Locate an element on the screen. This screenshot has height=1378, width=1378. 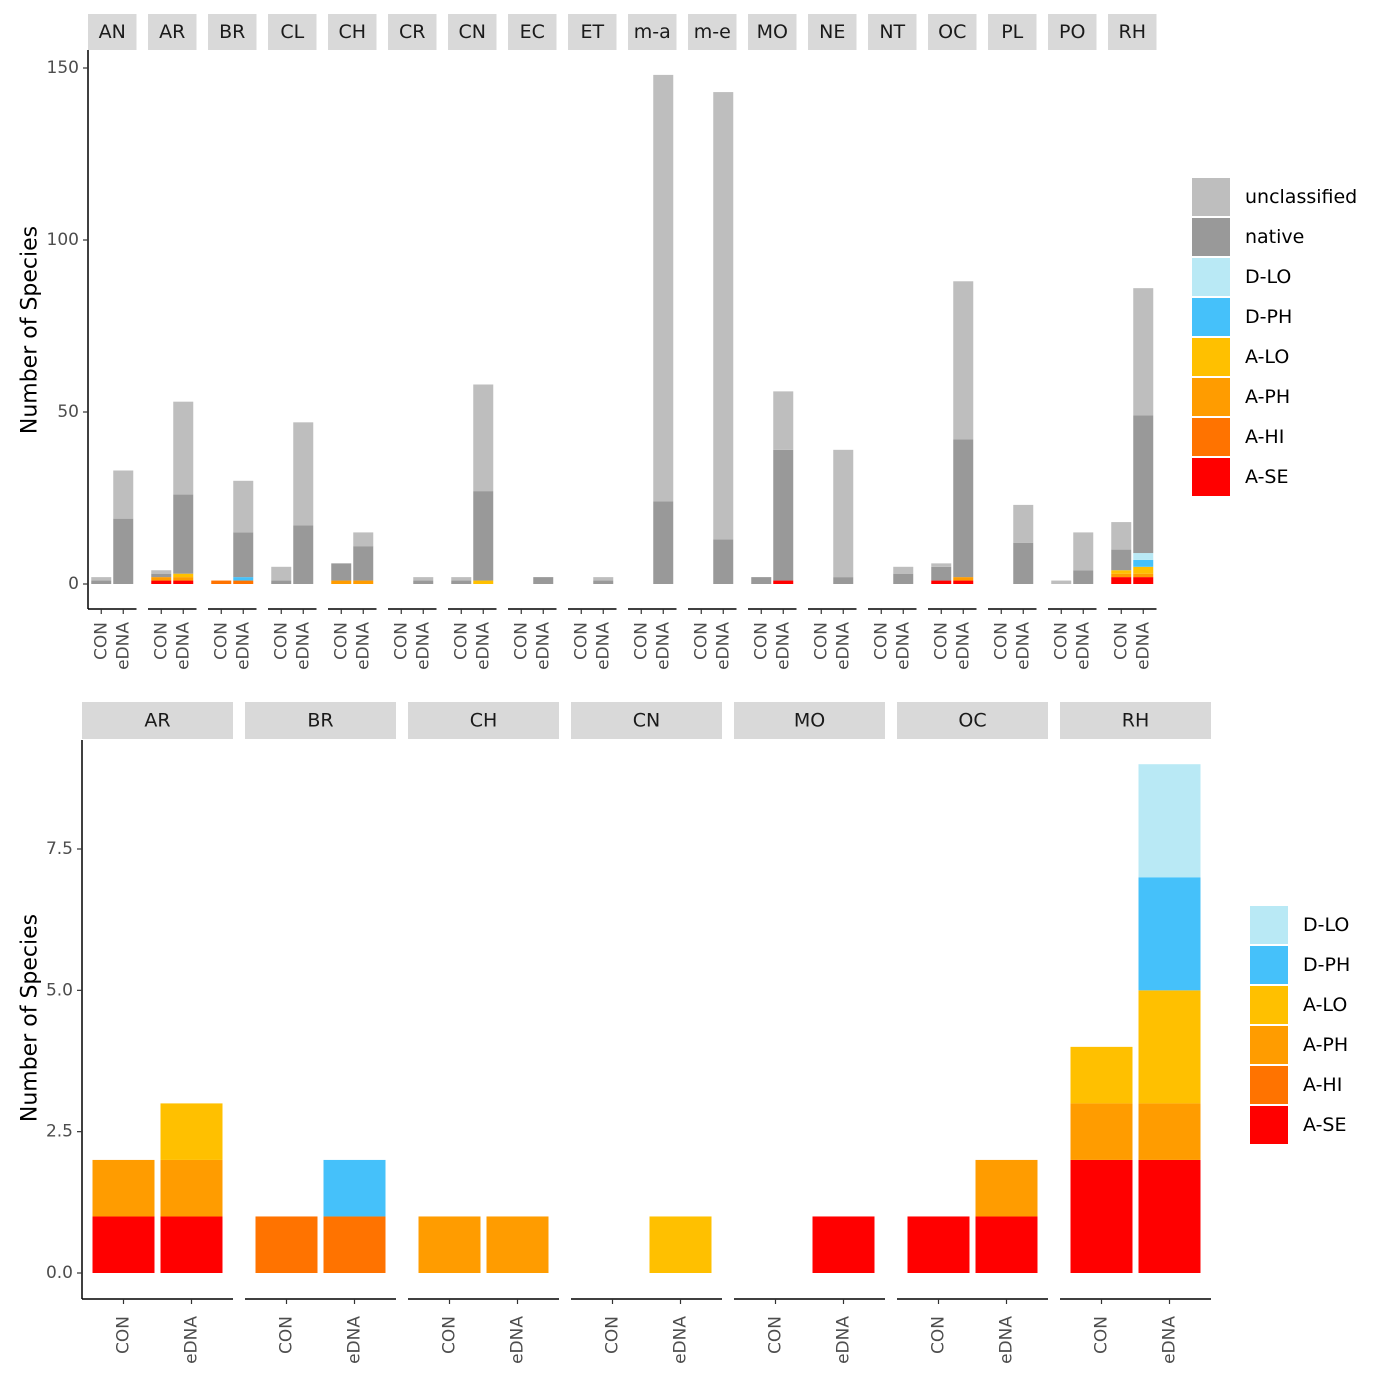
top-legend-key-d-ph is located at coordinates (1211, 317).